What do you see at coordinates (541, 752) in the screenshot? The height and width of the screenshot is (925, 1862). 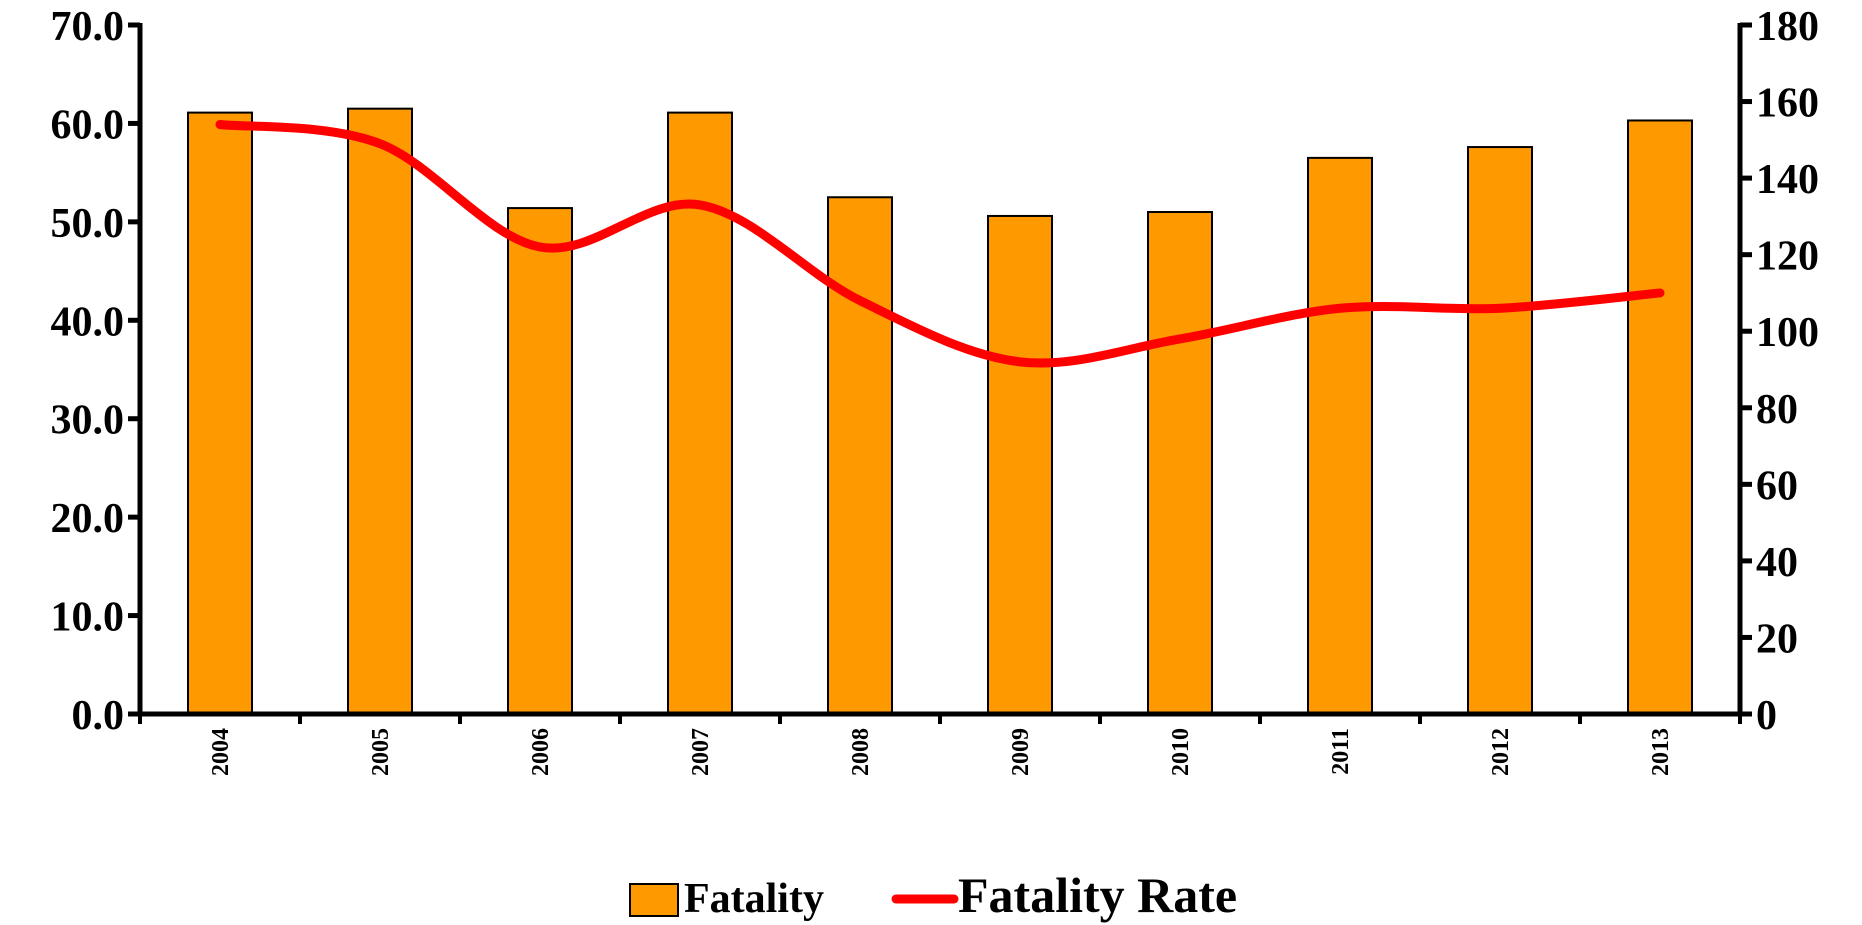 I see `x-tick-label: 2006` at bounding box center [541, 752].